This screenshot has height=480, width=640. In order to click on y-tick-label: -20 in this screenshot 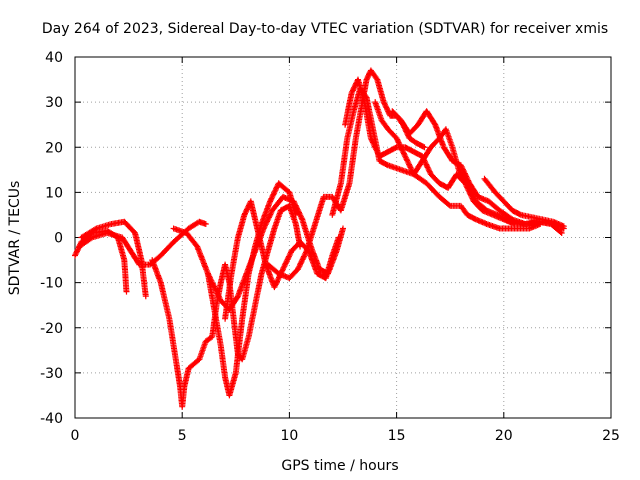, I will do `click(51, 329)`.